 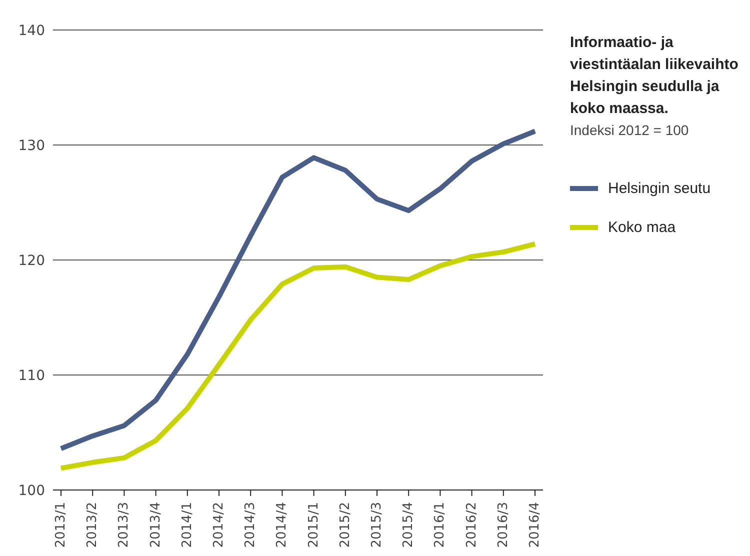 What do you see at coordinates (31, 376) in the screenshot?
I see `y-tick-label: 110` at bounding box center [31, 376].